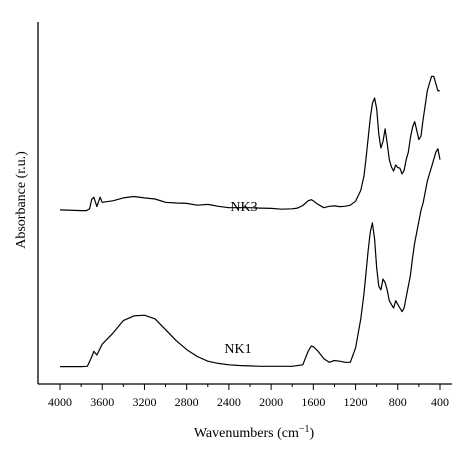 The image size is (474, 454). Describe the element at coordinates (144, 402) in the screenshot. I see `x-tick-label: 3200` at that location.